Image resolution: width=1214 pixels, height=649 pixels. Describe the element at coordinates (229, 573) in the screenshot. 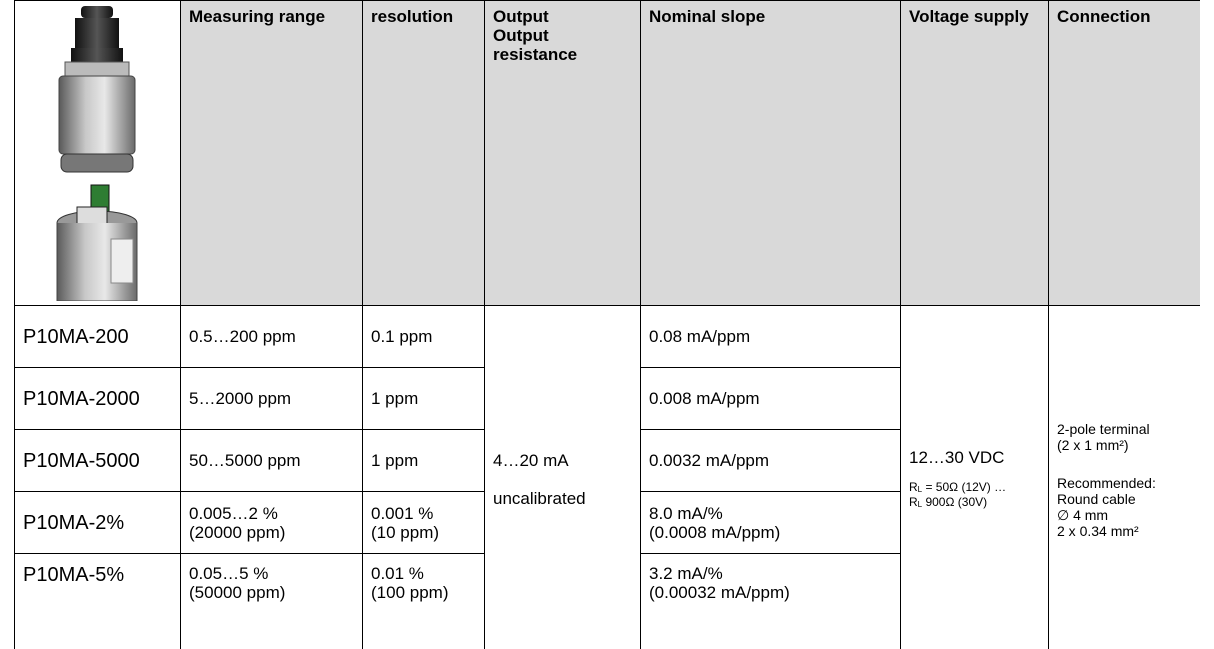

I see `cell-line: 0.05…5 %` at that location.